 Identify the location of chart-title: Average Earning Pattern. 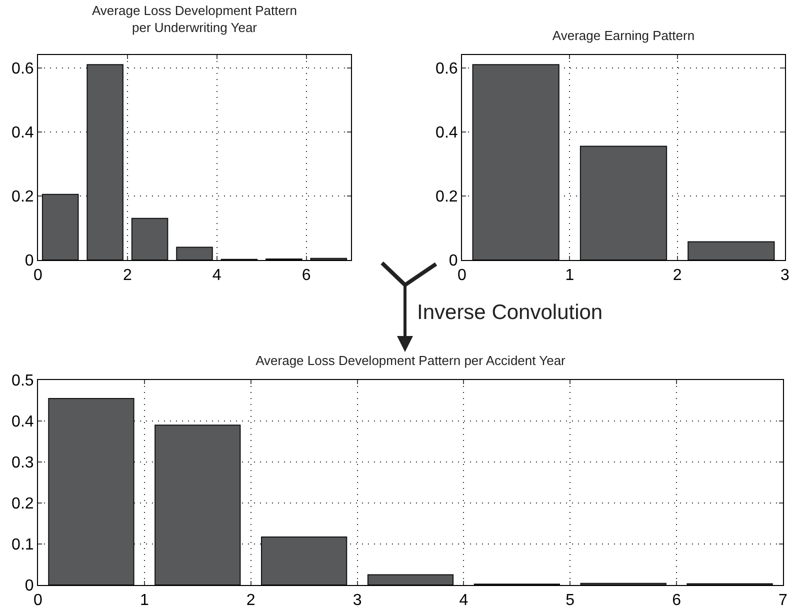
(623, 36).